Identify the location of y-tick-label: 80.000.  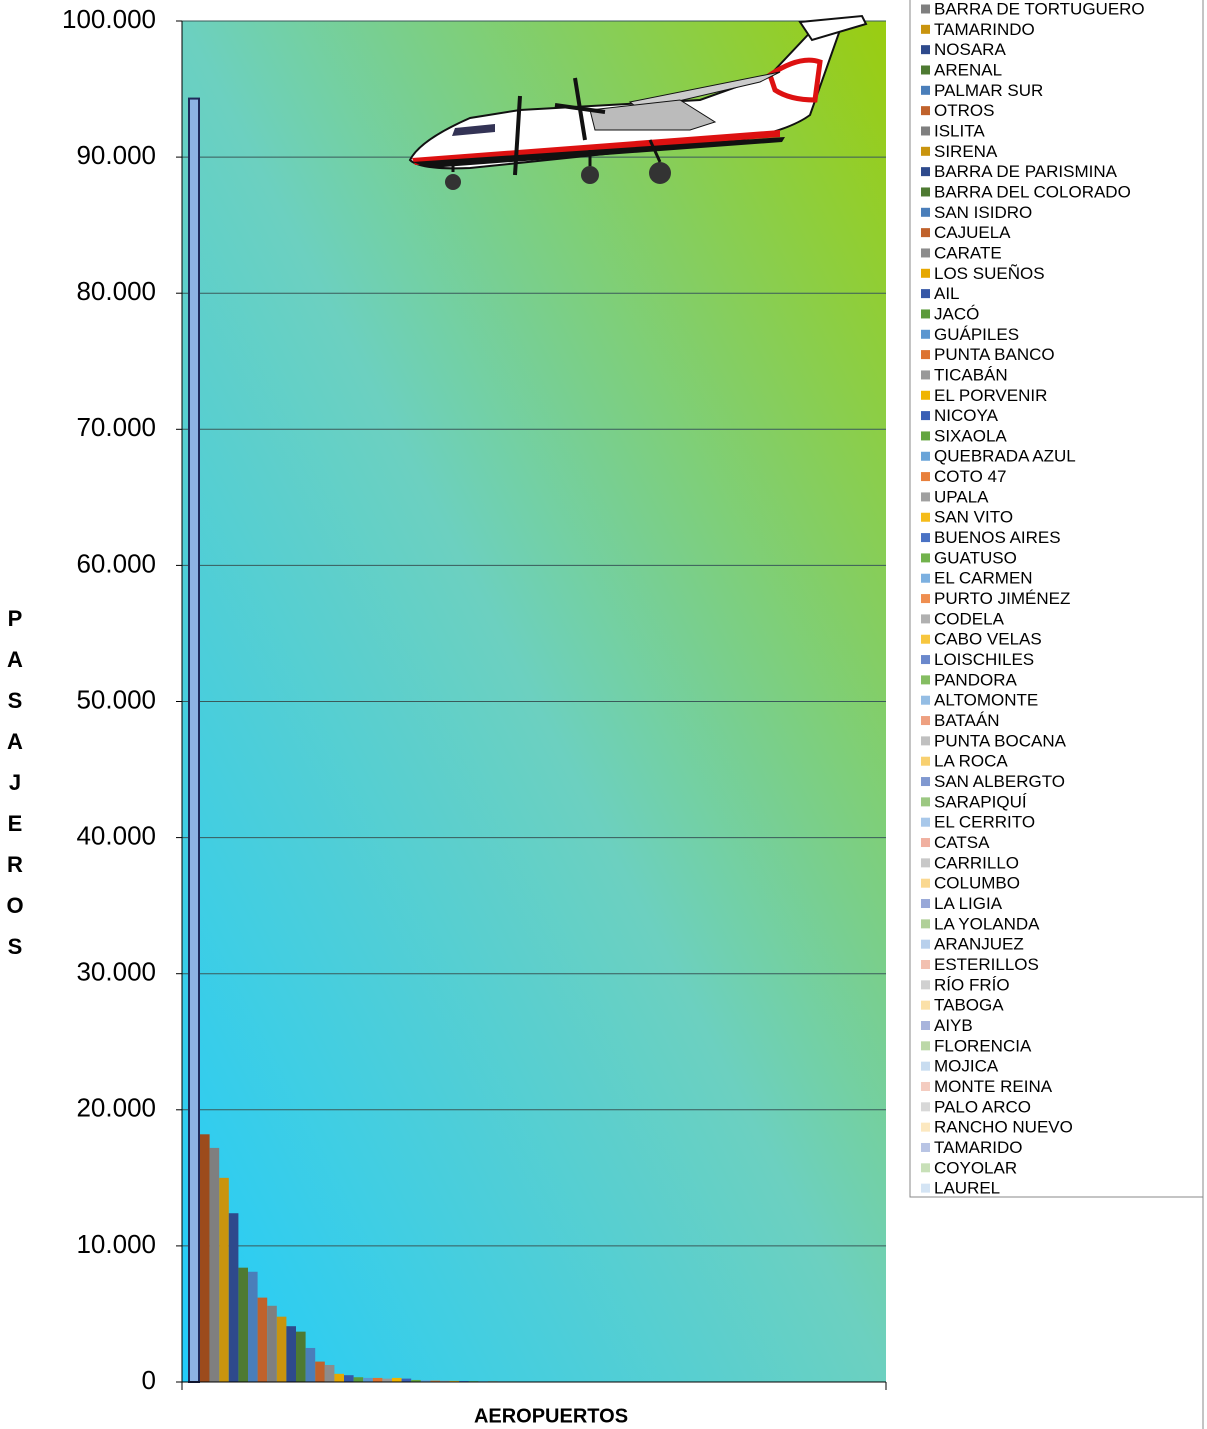
(116, 291).